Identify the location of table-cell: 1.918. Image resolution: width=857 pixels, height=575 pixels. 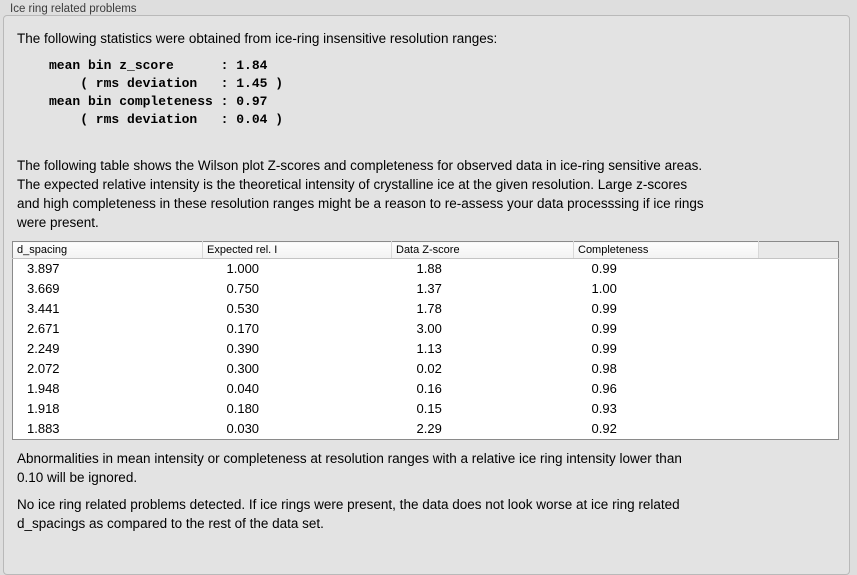
(43, 408).